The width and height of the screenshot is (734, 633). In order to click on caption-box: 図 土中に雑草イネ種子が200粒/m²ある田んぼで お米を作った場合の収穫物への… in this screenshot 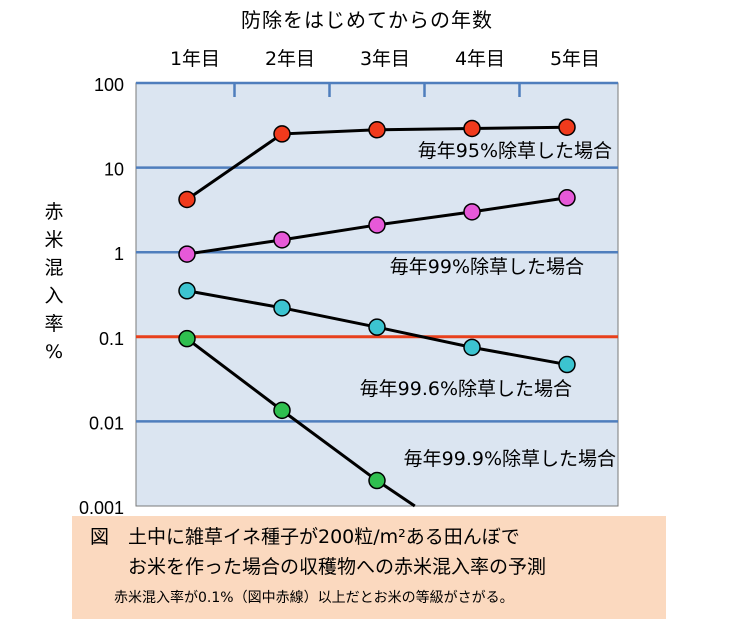, I will do `click(369, 567)`.